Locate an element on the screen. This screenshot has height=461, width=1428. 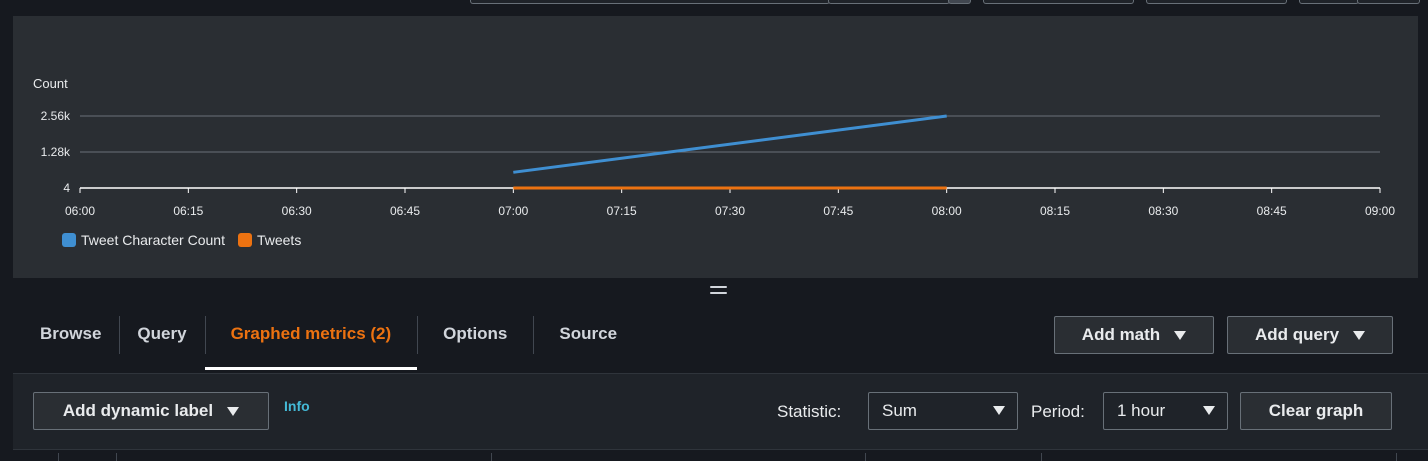
button-label: Add math is located at coordinates (1121, 334).